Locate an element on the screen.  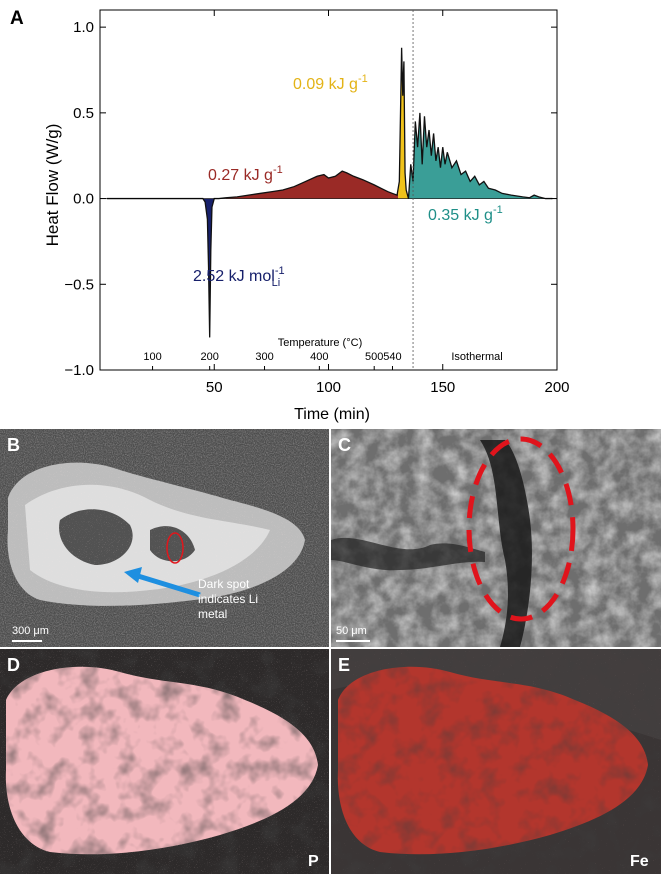
secondary-tick-label: 500 is located at coordinates (374, 357).